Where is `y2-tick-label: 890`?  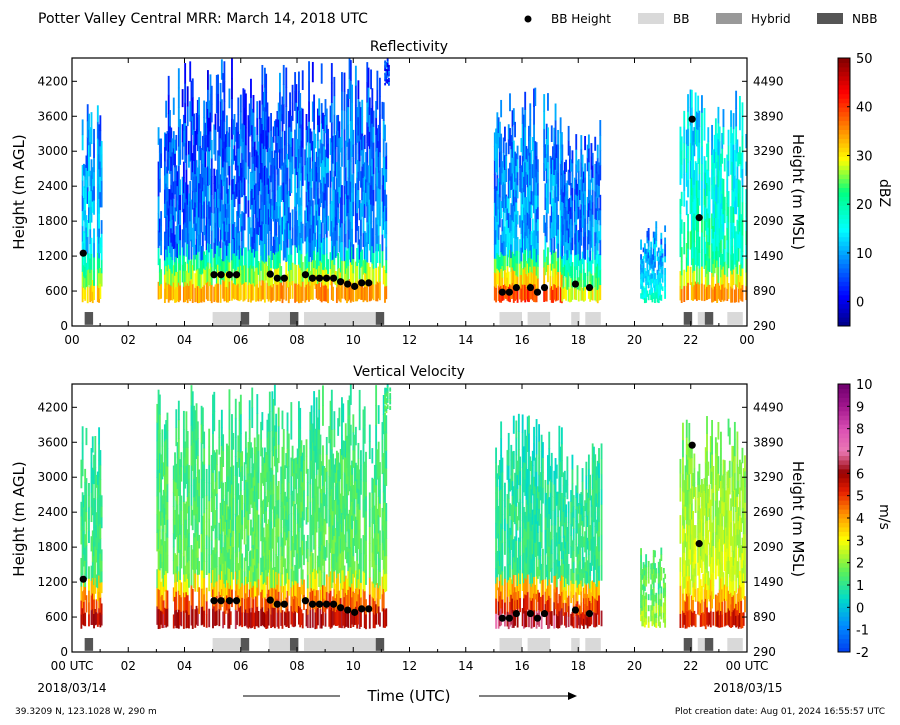 y2-tick-label: 890 is located at coordinates (764, 291).